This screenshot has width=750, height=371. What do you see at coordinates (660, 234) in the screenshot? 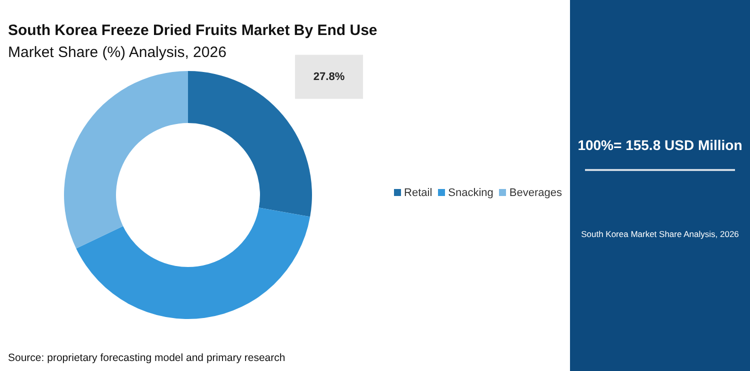
I see `text: South Korea Market Share Analysis, 2026` at bounding box center [660, 234].